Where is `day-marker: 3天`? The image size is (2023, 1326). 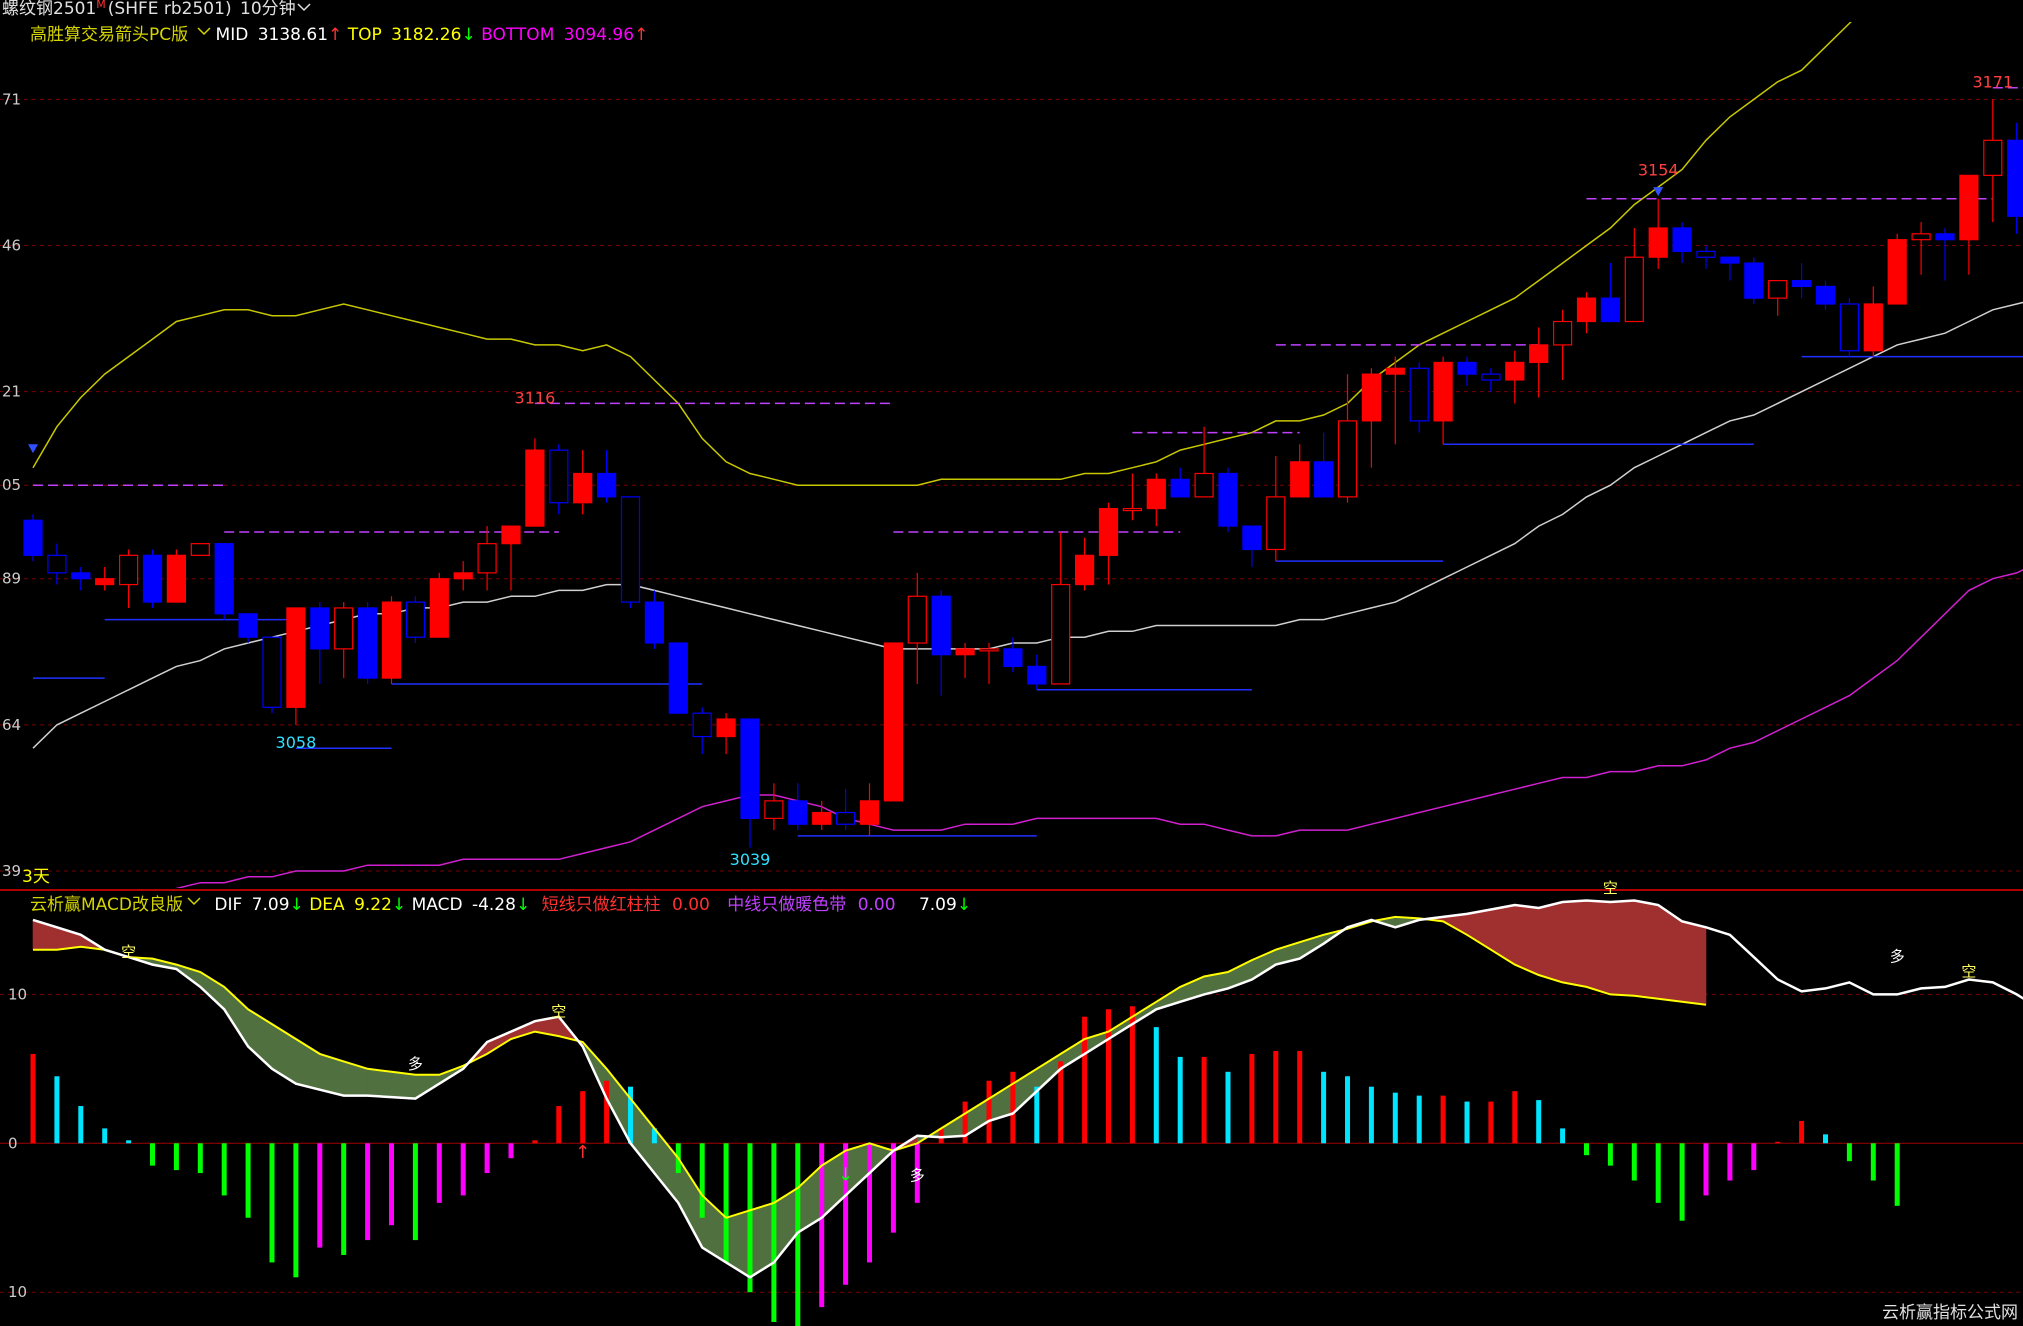
day-marker: 3天 is located at coordinates (36, 877).